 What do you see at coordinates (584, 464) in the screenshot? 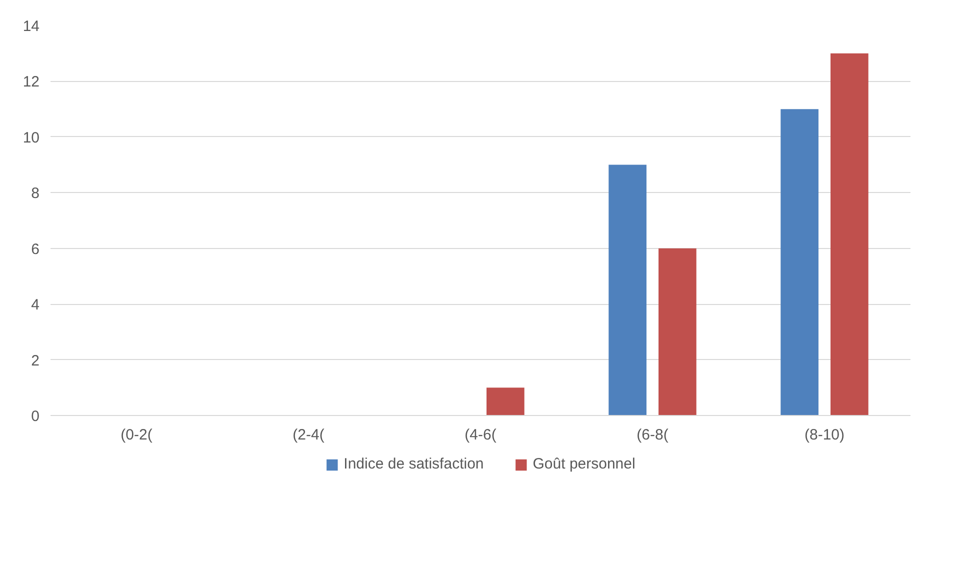
I see `legend-label: Goût personnel` at bounding box center [584, 464].